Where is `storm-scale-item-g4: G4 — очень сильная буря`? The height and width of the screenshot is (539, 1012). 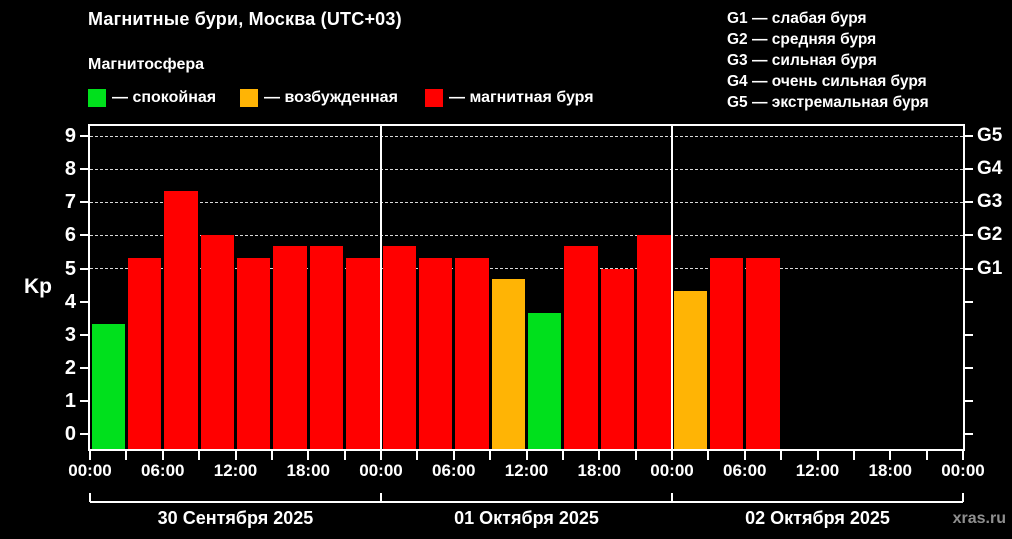 storm-scale-item-g4: G4 — очень сильная буря is located at coordinates (827, 81).